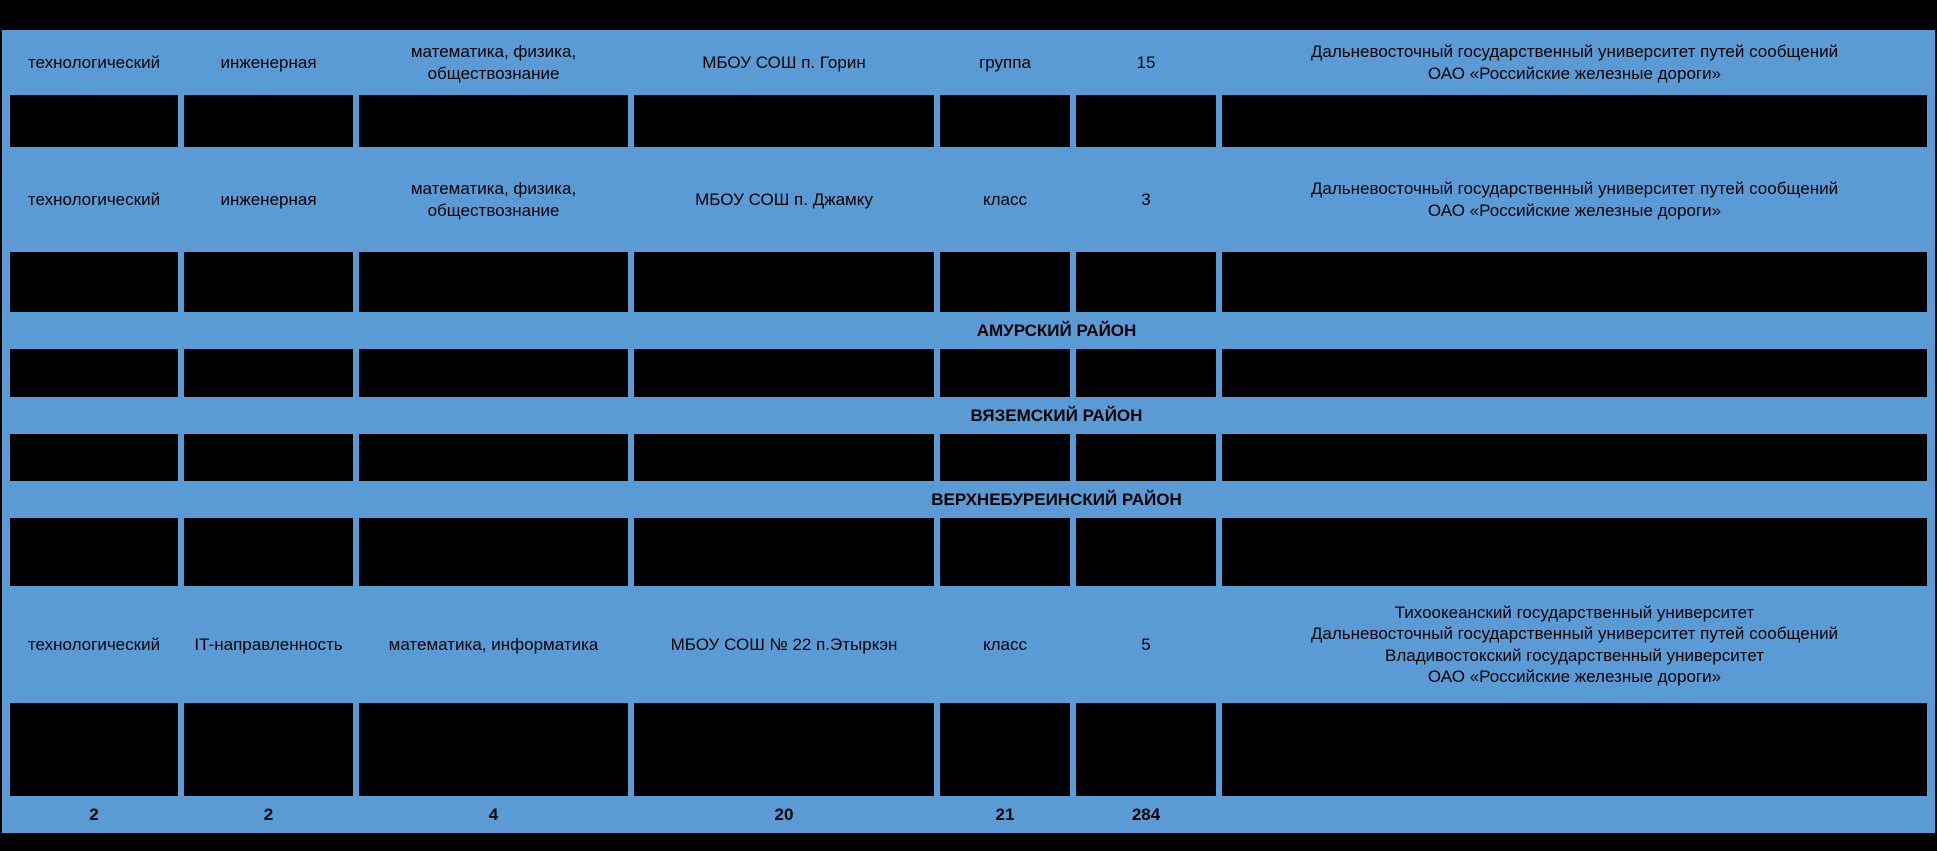 The image size is (1937, 851). Describe the element at coordinates (1146, 644) in the screenshot. I see `cell-student-count: 5` at that location.